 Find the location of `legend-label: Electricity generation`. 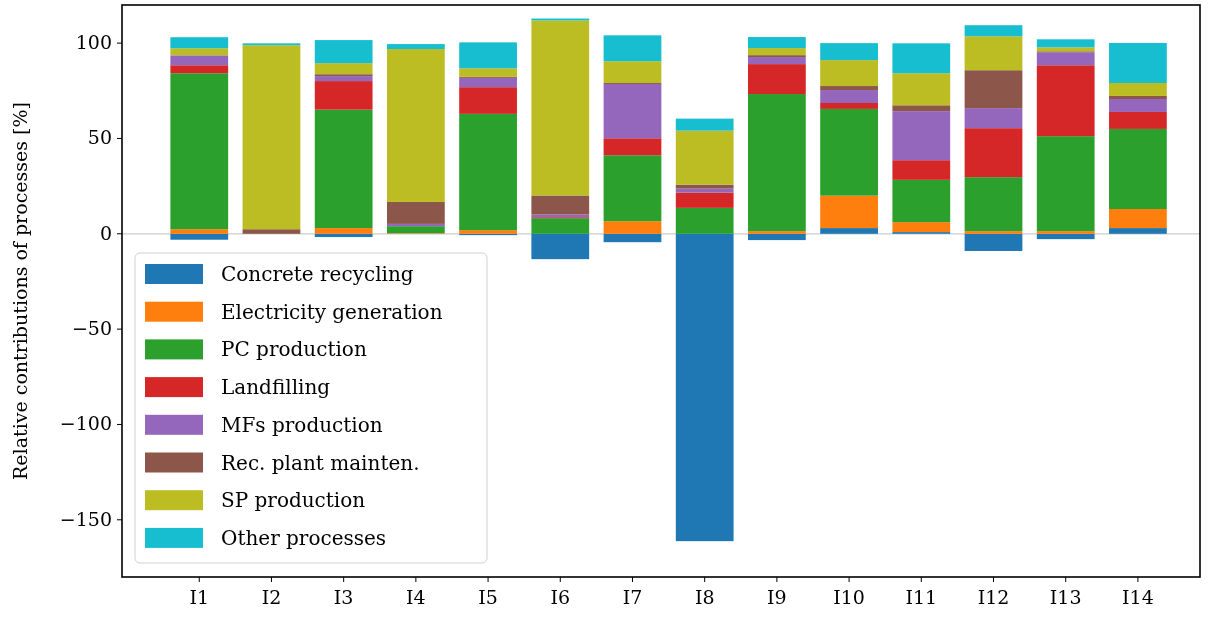

legend-label: Electricity generation is located at coordinates (332, 311).